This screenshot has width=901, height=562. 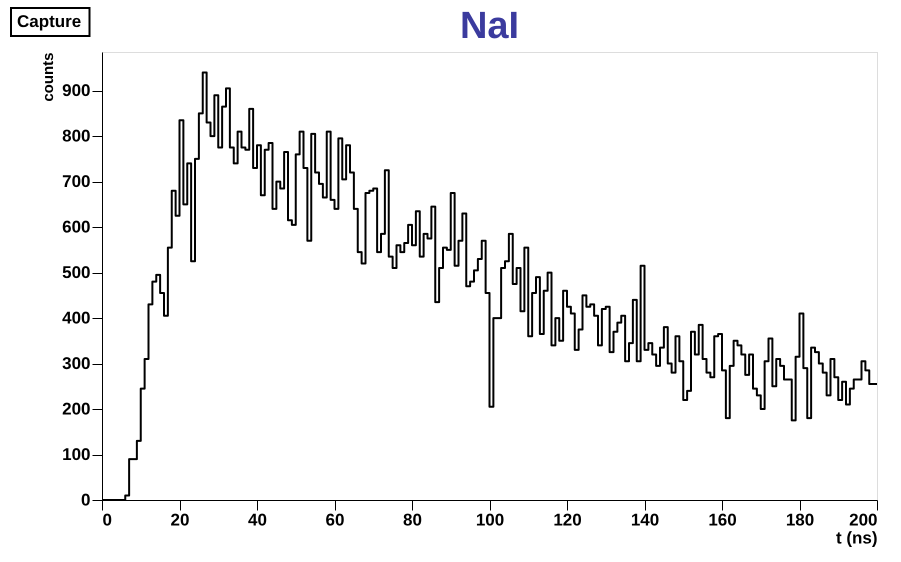 I want to click on x-tick-label: 180, so click(x=800, y=520).